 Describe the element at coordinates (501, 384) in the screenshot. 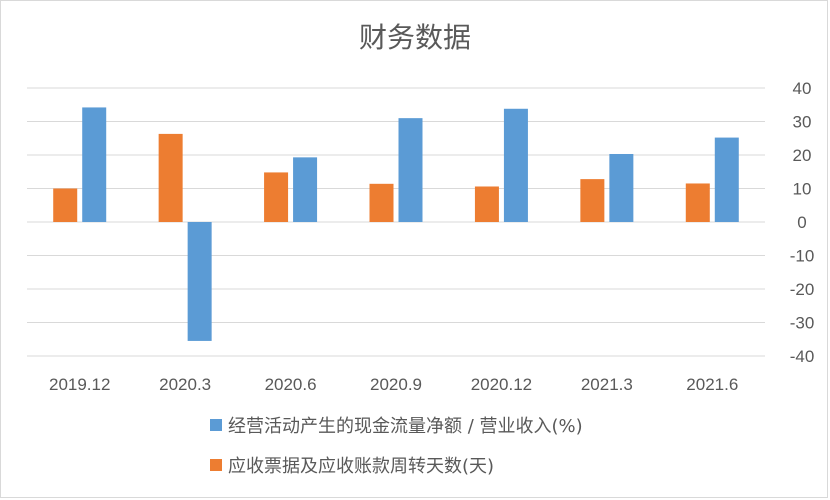

I see `x-tick-label: 2020.12` at that location.